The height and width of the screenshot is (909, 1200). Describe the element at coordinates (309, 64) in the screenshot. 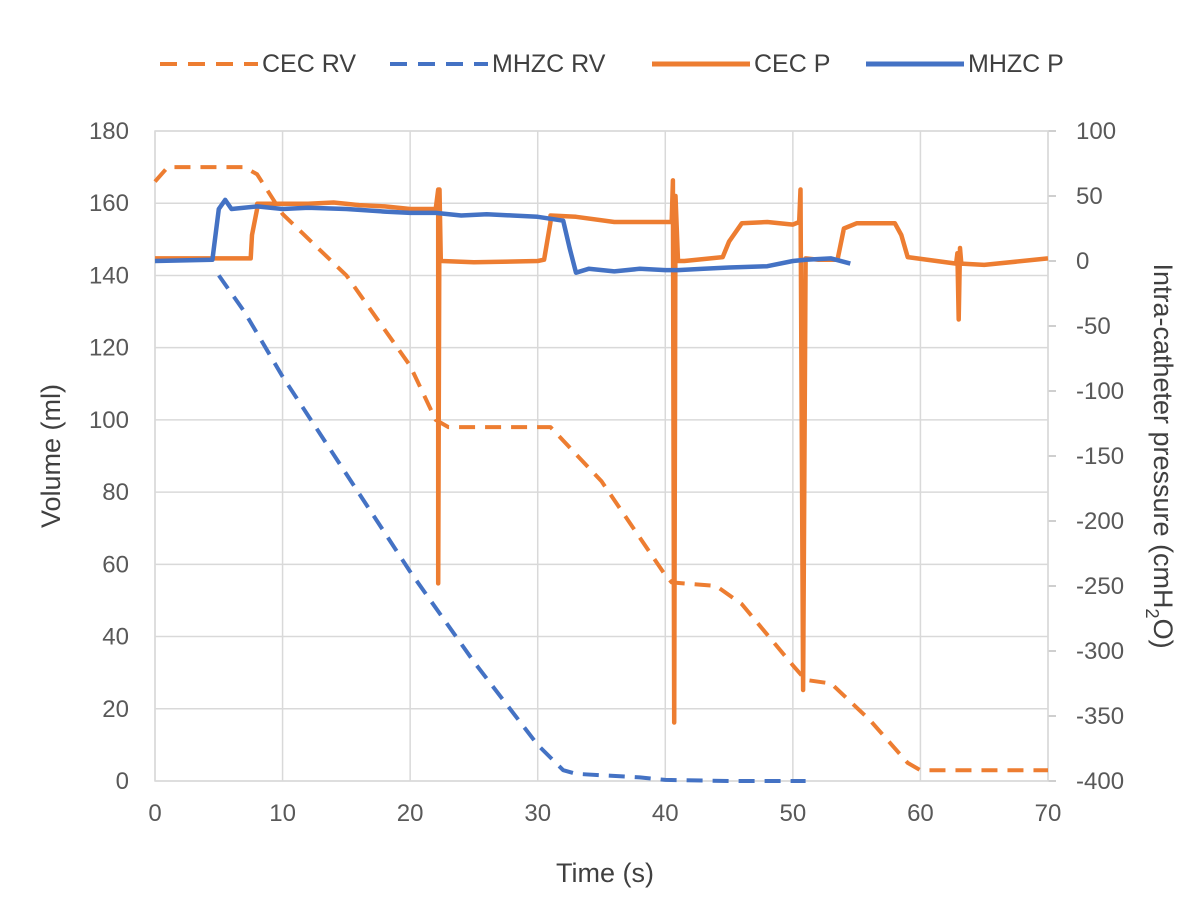

I see `legend-label-cec-rv: CEC RV` at that location.